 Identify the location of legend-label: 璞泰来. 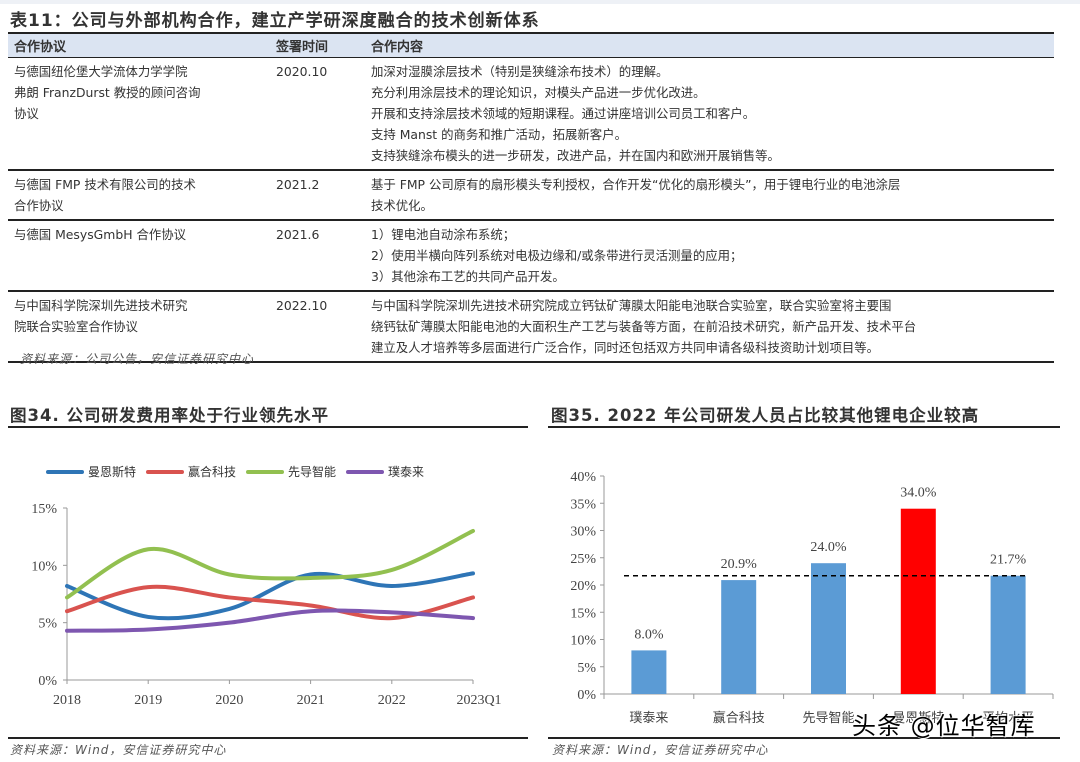
(406, 472).